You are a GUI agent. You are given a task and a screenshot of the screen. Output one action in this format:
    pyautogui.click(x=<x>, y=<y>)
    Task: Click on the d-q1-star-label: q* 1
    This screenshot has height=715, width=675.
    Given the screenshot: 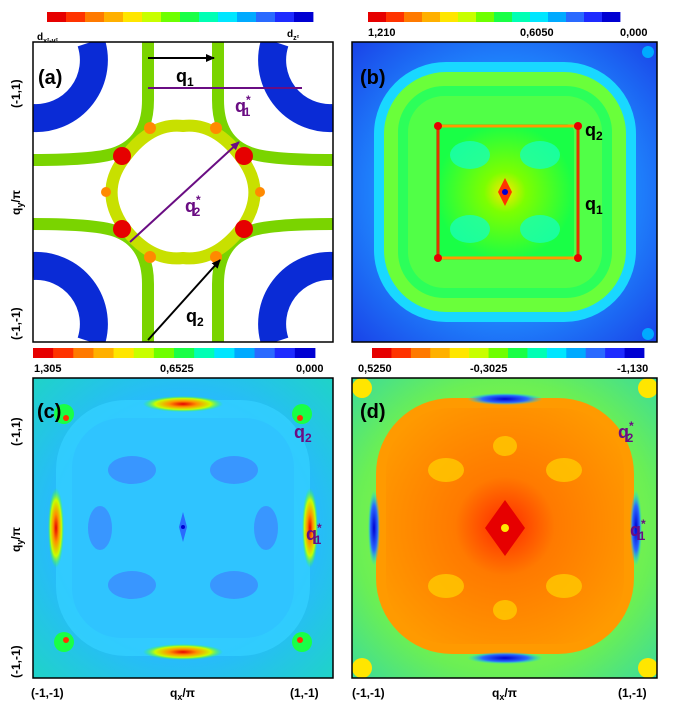 What is the action you would take?
    pyautogui.click(x=638, y=530)
    